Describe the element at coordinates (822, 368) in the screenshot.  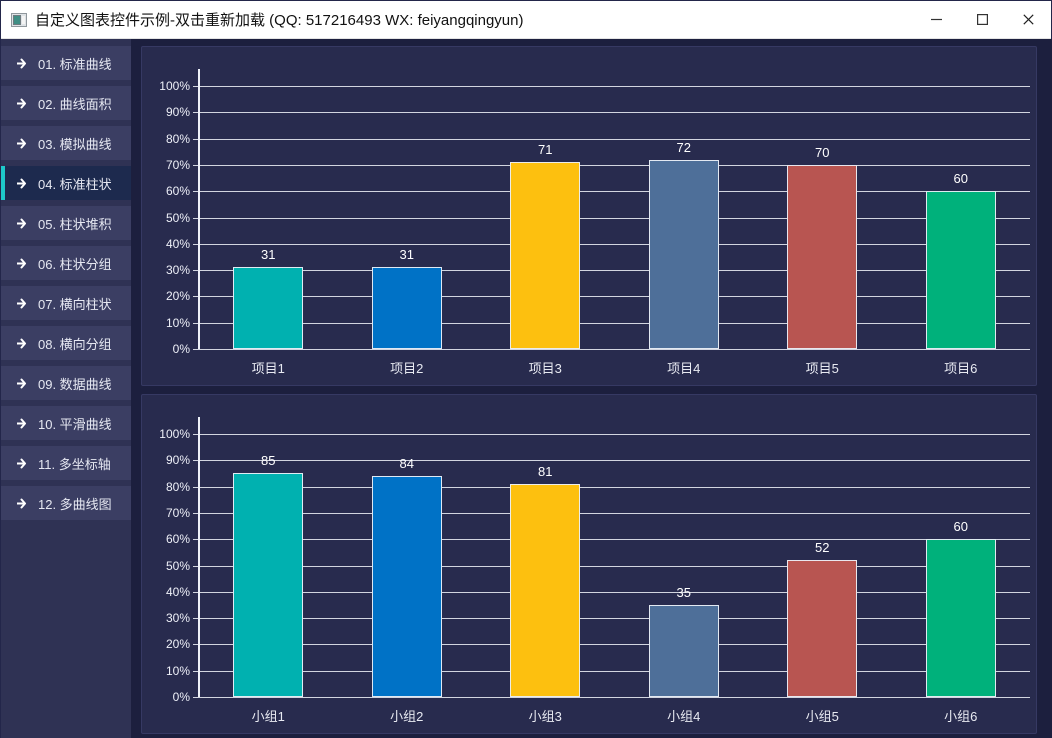
I see `category-label: 项目5` at that location.